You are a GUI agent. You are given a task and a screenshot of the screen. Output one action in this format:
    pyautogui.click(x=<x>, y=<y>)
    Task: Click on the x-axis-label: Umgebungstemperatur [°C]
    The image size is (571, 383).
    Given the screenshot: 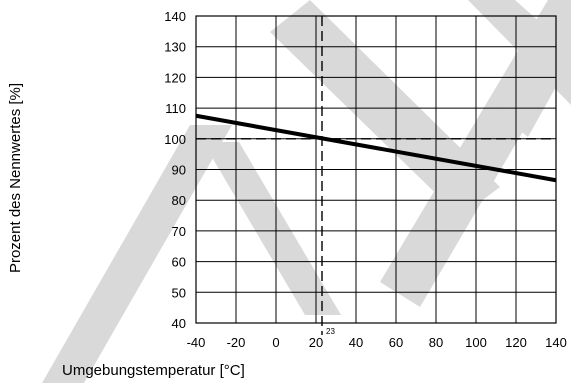 What is the action you would take?
    pyautogui.click(x=153, y=370)
    